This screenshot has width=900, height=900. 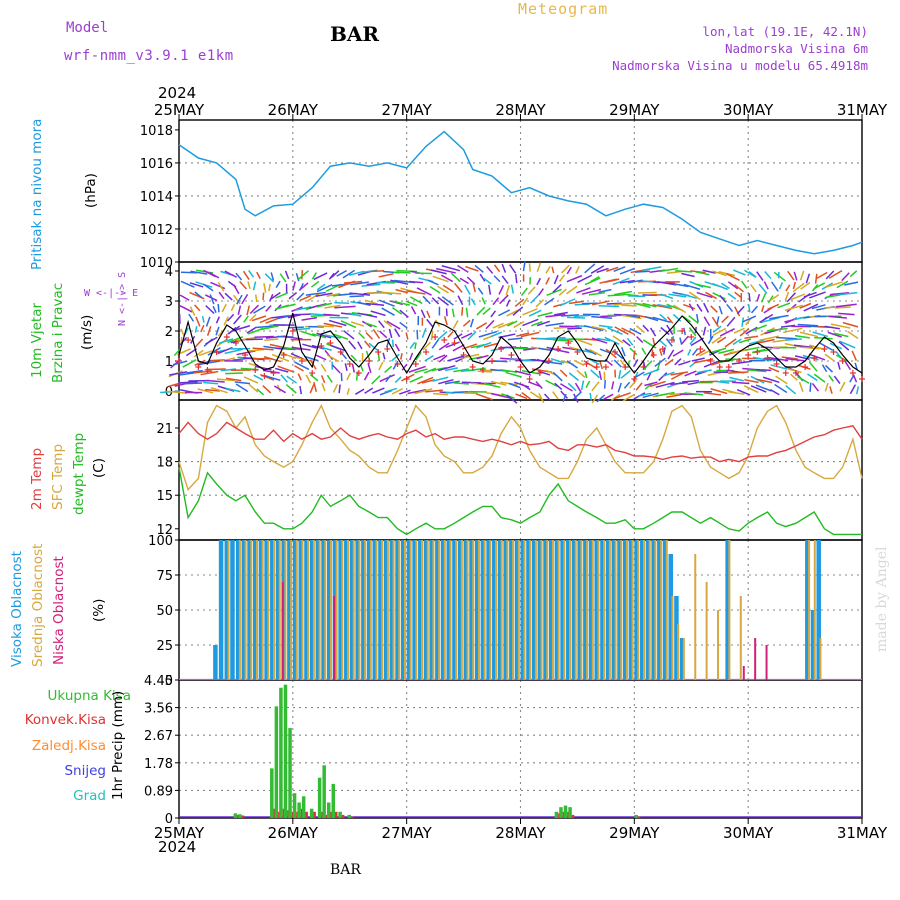 I want to click on precip-bar-total, so click(x=636, y=816).